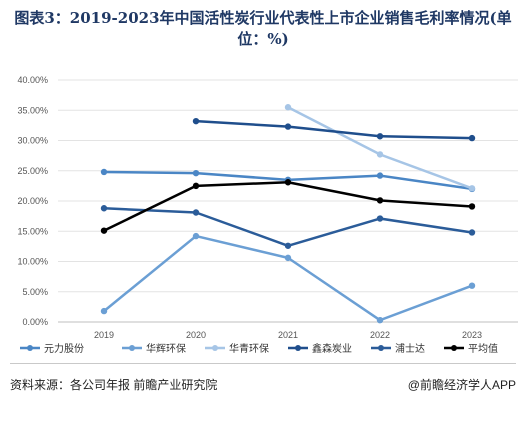 The image size is (526, 433). I want to click on legend-item: 平均值, so click(471, 348).